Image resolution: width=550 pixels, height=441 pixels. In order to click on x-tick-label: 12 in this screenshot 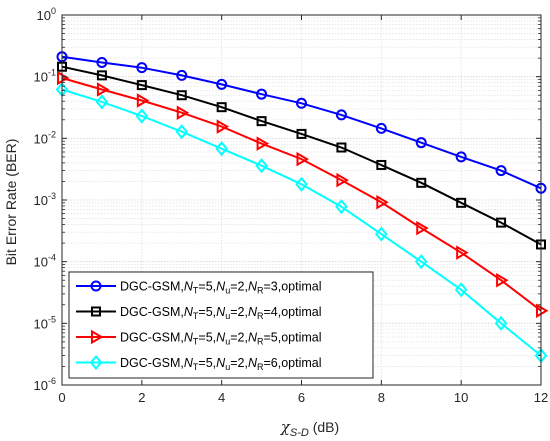, I will do `click(541, 397)`.